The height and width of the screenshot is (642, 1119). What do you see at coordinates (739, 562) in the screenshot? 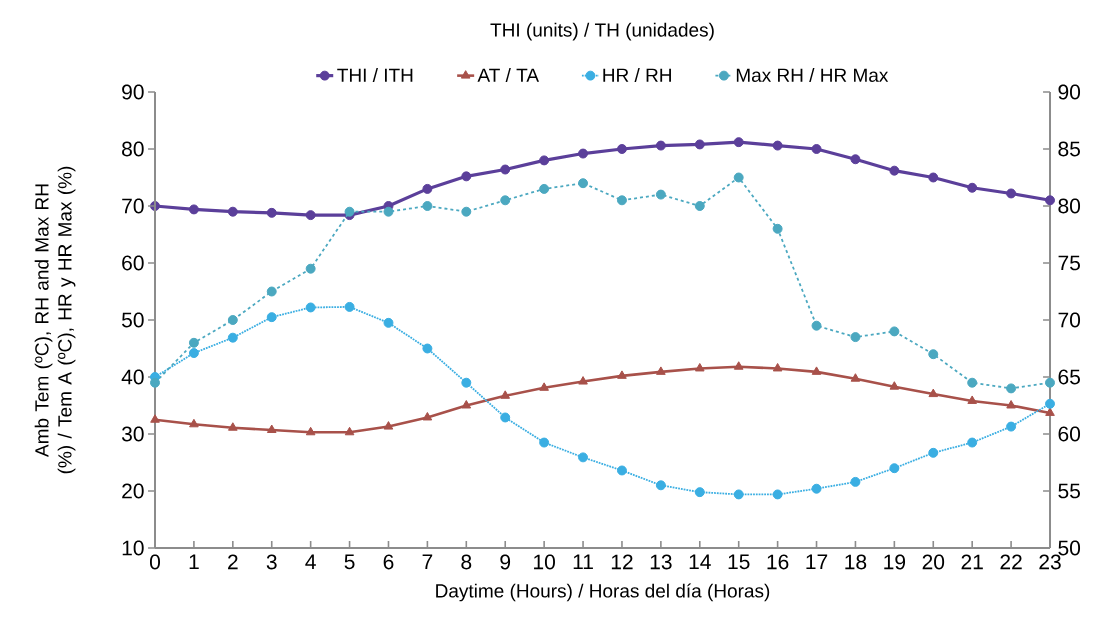
I see `x-tick-label: 15` at bounding box center [739, 562].